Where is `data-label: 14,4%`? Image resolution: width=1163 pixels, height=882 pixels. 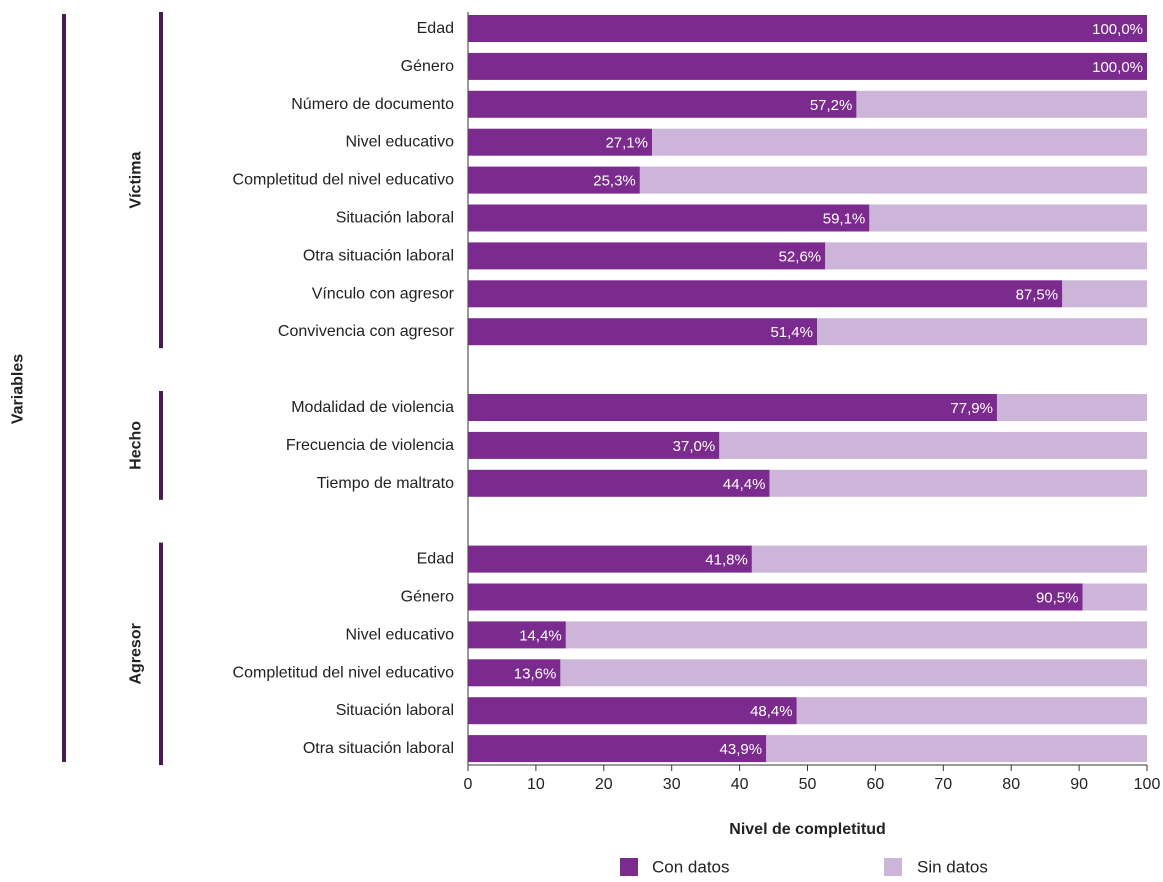 data-label: 14,4% is located at coordinates (540, 635).